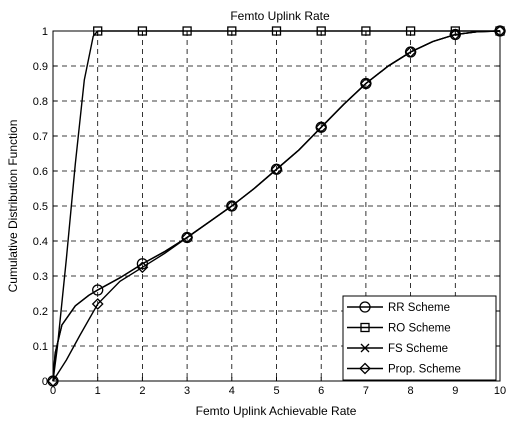 This screenshot has width=507, height=424. I want to click on x-tick-label: 0, so click(53, 391).